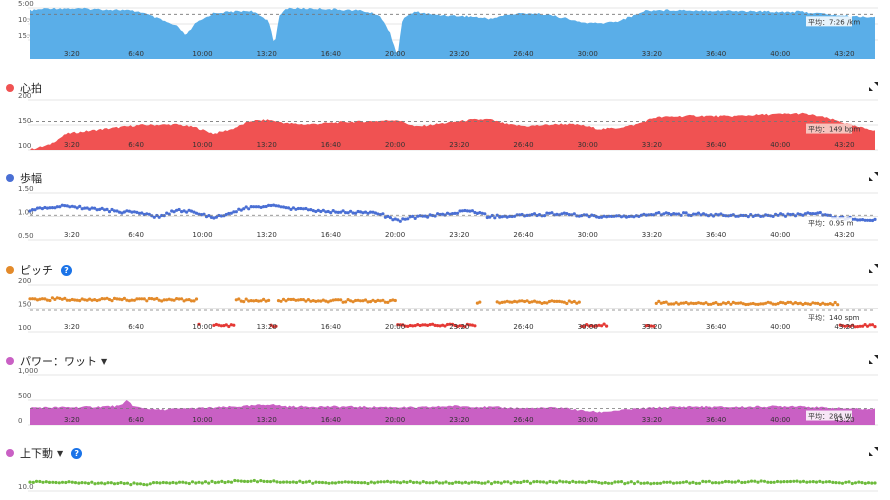 This screenshot has height=500, width=890. Describe the element at coordinates (267, 420) in the screenshot. I see `power-x-tick-label: 13:20` at that location.